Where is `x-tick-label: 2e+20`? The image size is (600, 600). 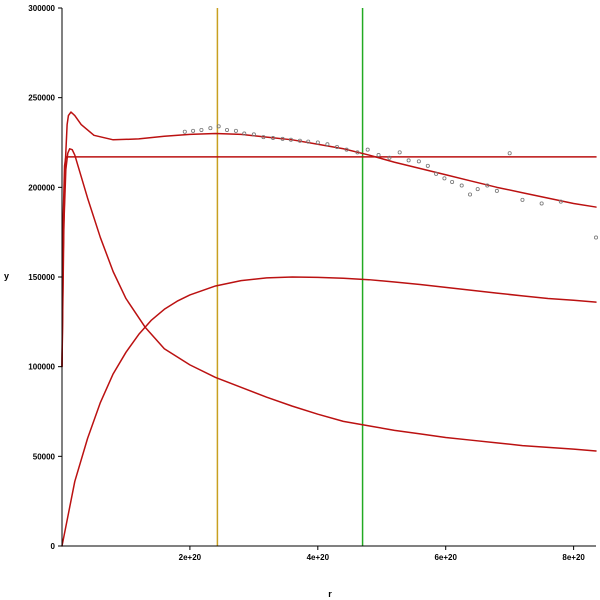 x-tick-label: 2e+20 is located at coordinates (190, 557).